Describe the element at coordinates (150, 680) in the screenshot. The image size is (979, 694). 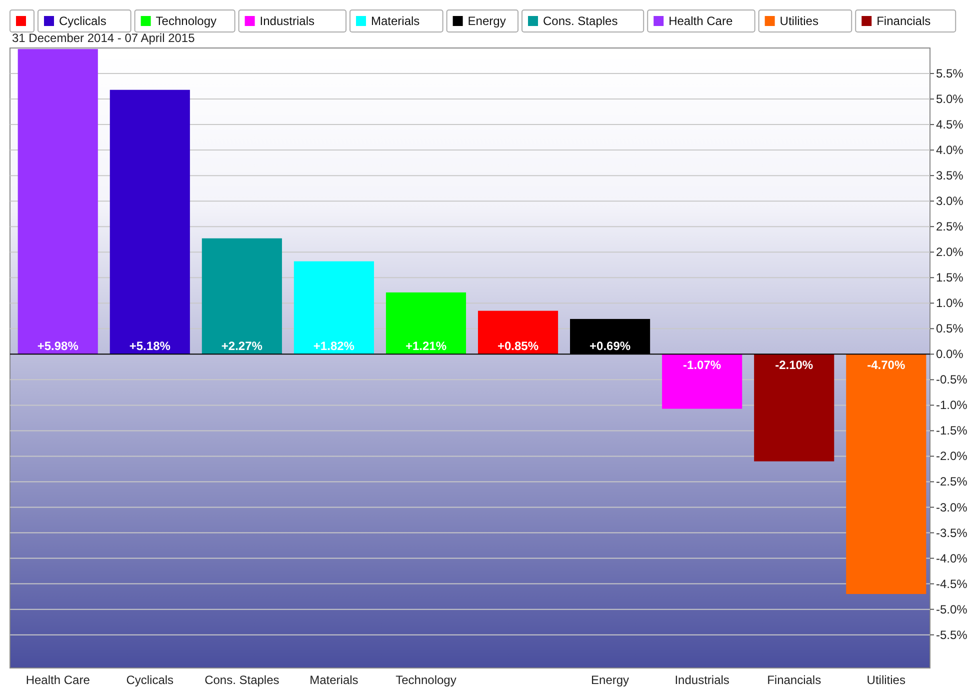
I see `x-tick-label: Cyclicals` at that location.